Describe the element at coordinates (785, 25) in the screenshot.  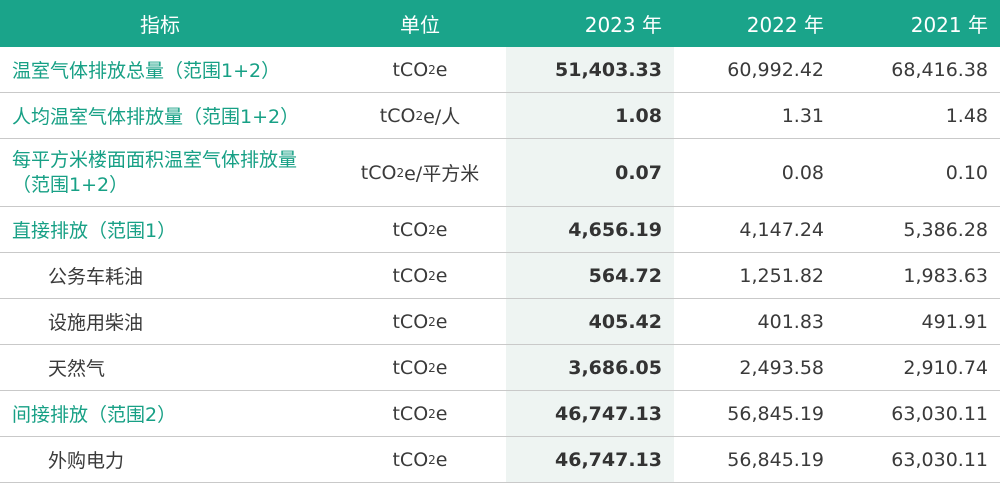
I see `header-2022: 2022 年` at that location.